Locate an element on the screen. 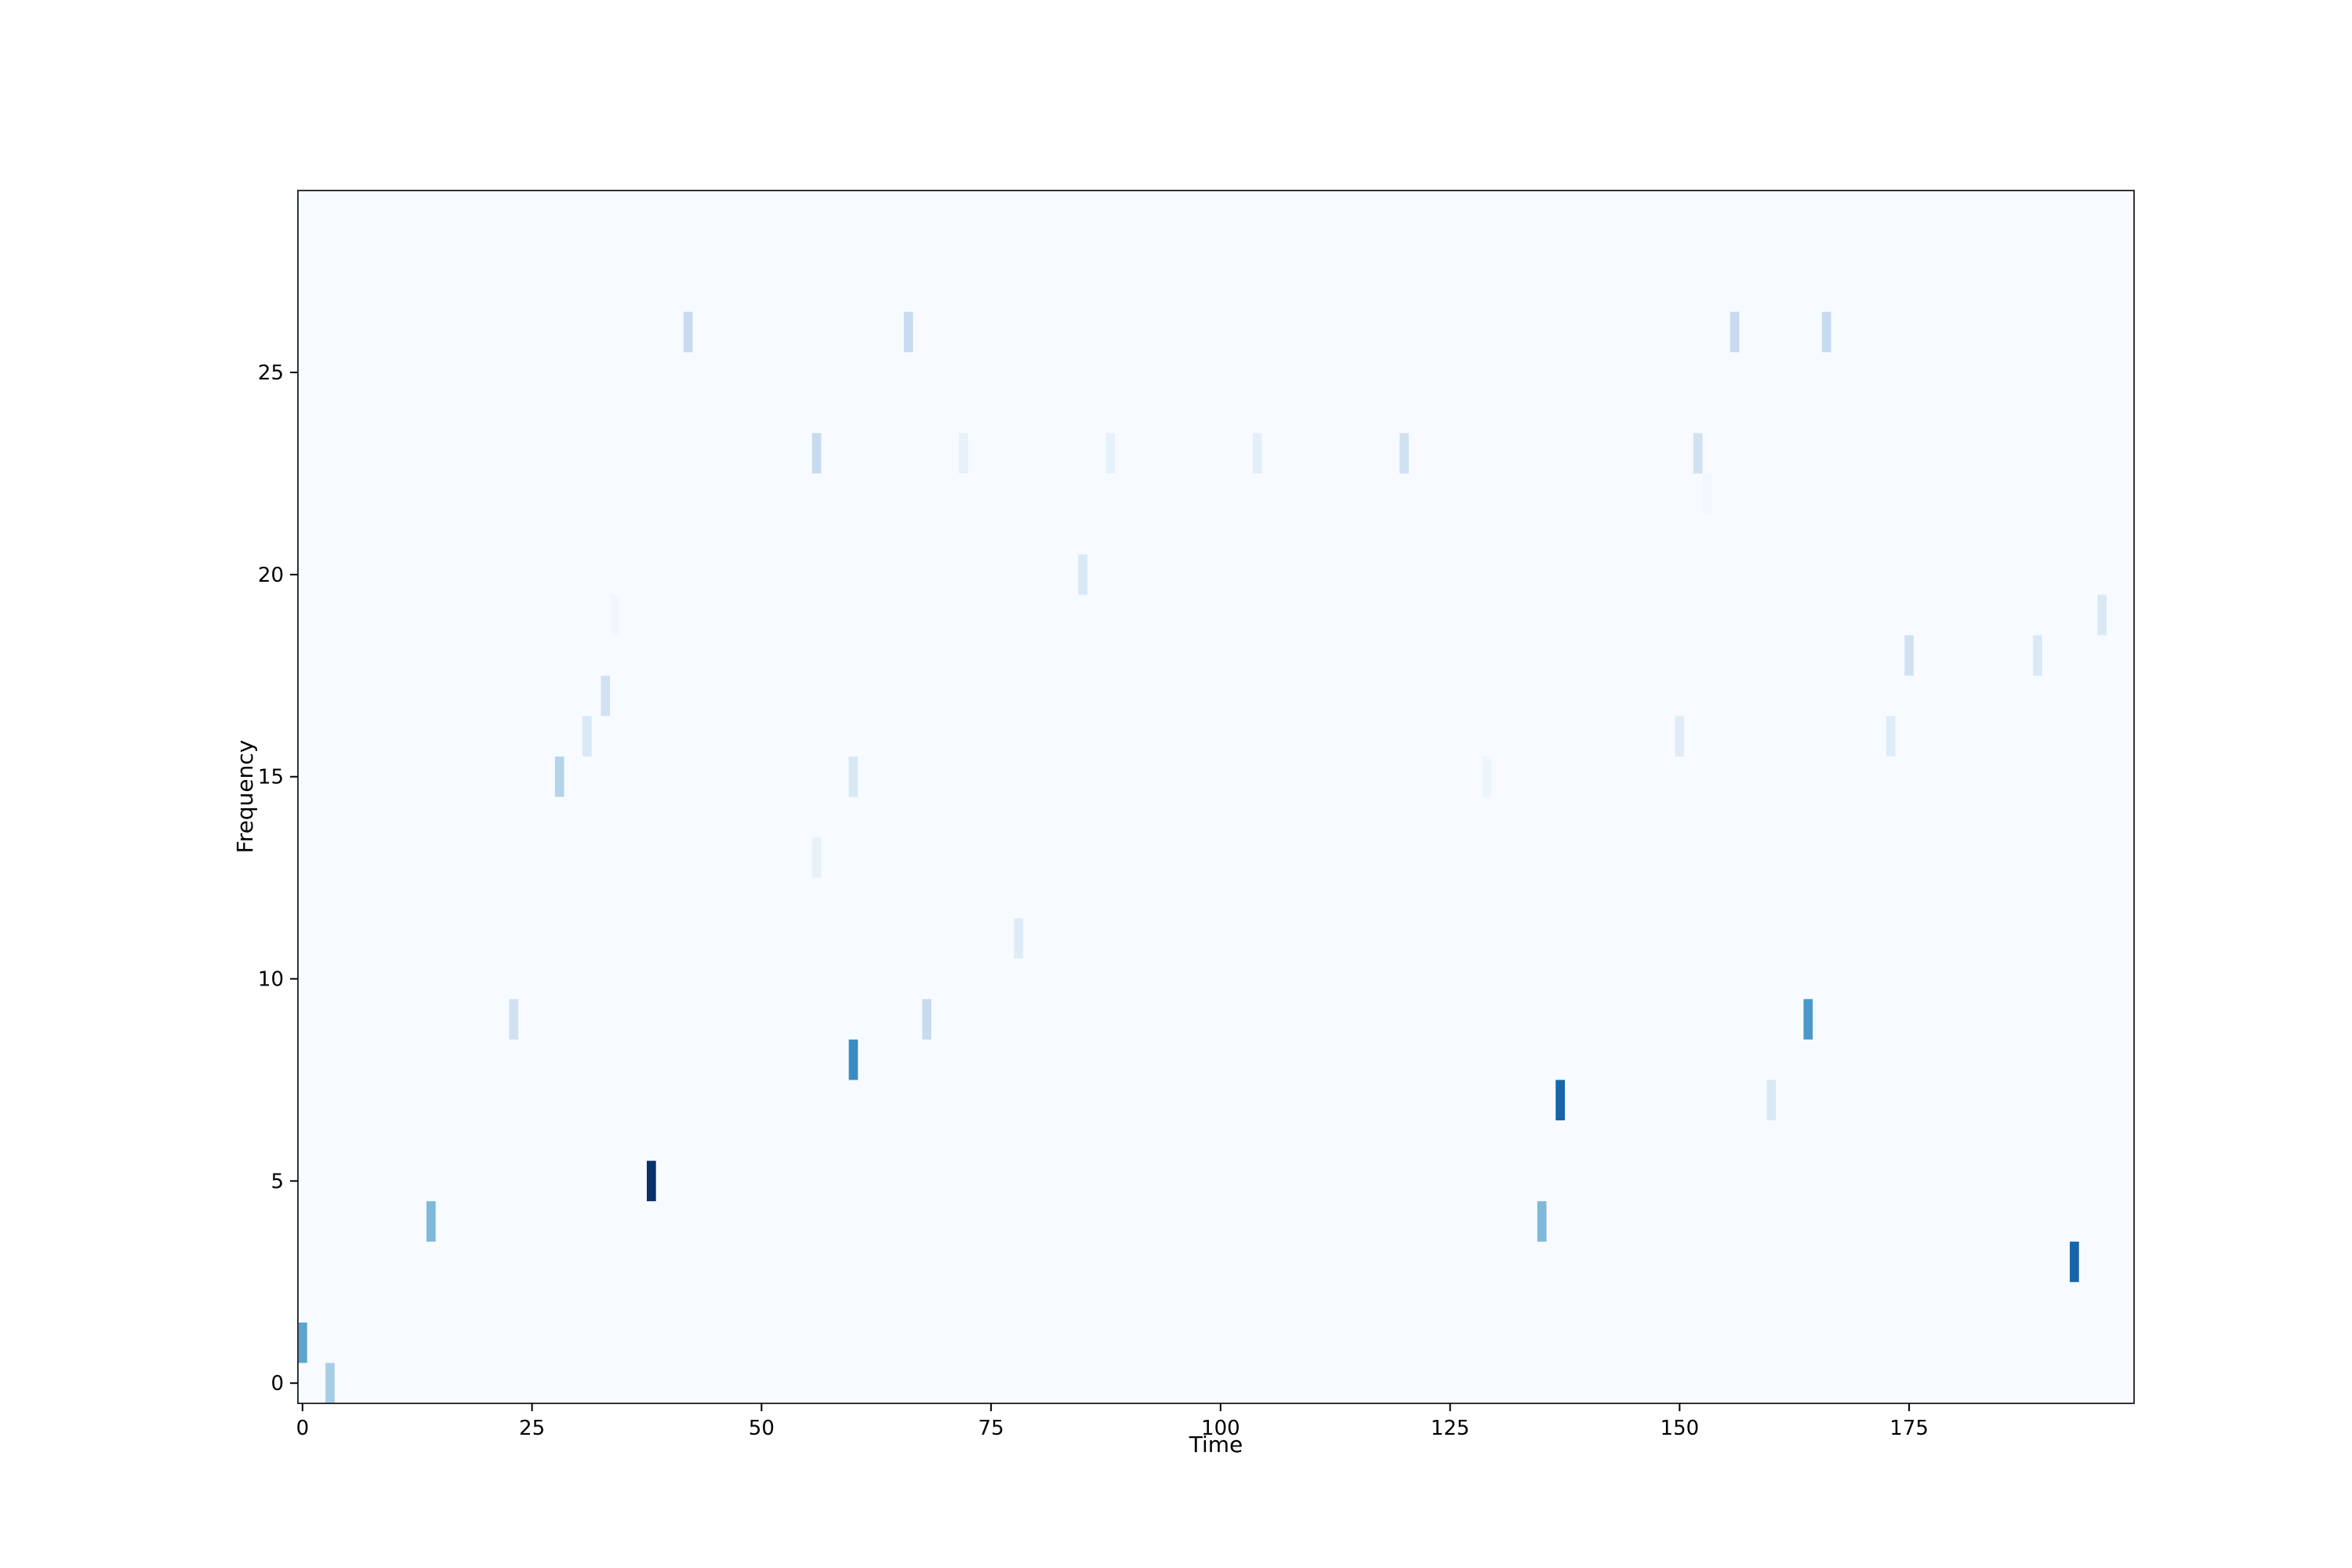 Image resolution: width=2352 pixels, height=1568 pixels. y-tick-label: 20 is located at coordinates (271, 575).